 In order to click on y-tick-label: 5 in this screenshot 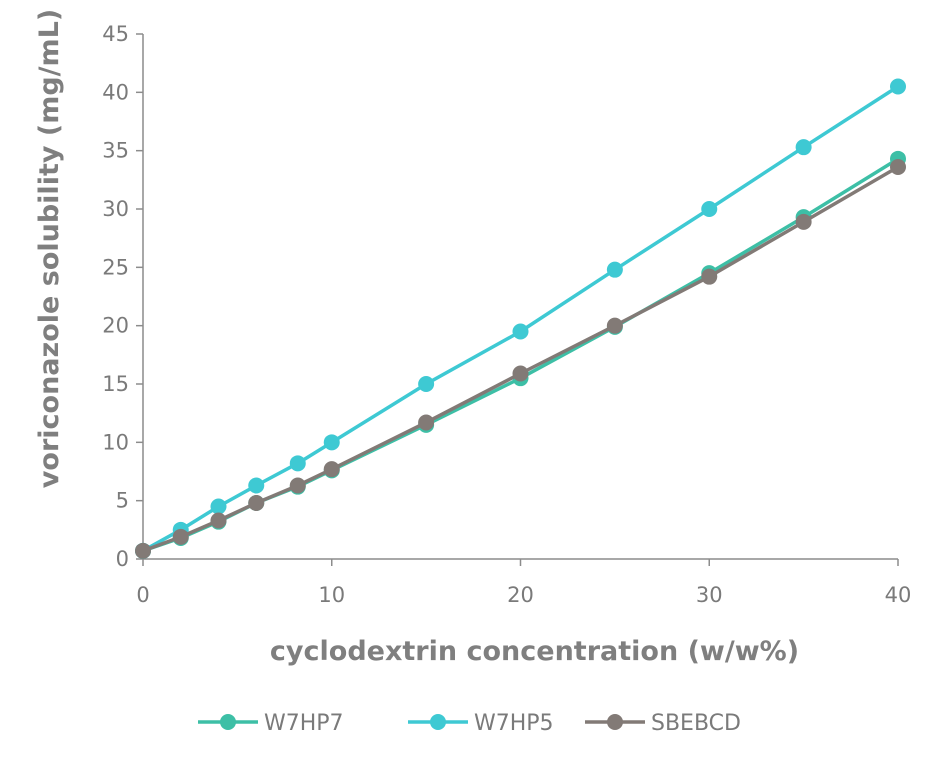, I will do `click(122, 501)`.